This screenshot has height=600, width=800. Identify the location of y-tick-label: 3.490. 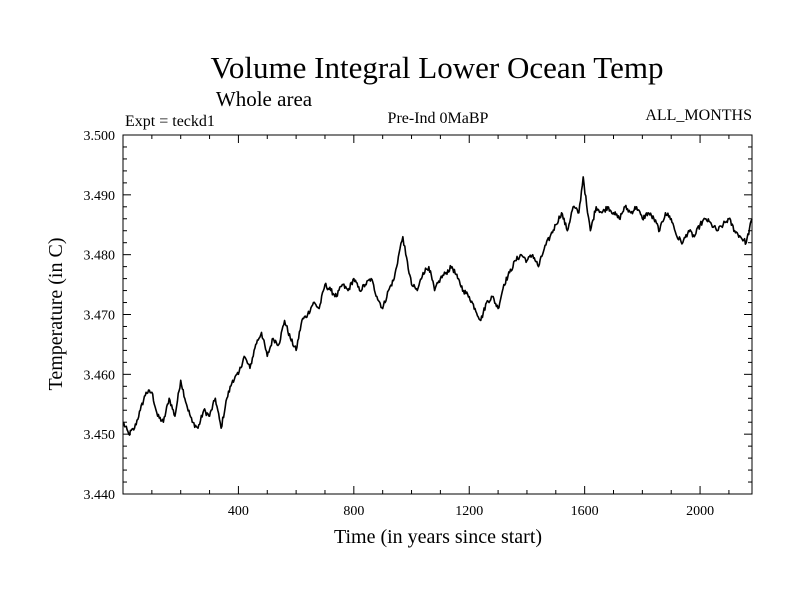
(100, 196).